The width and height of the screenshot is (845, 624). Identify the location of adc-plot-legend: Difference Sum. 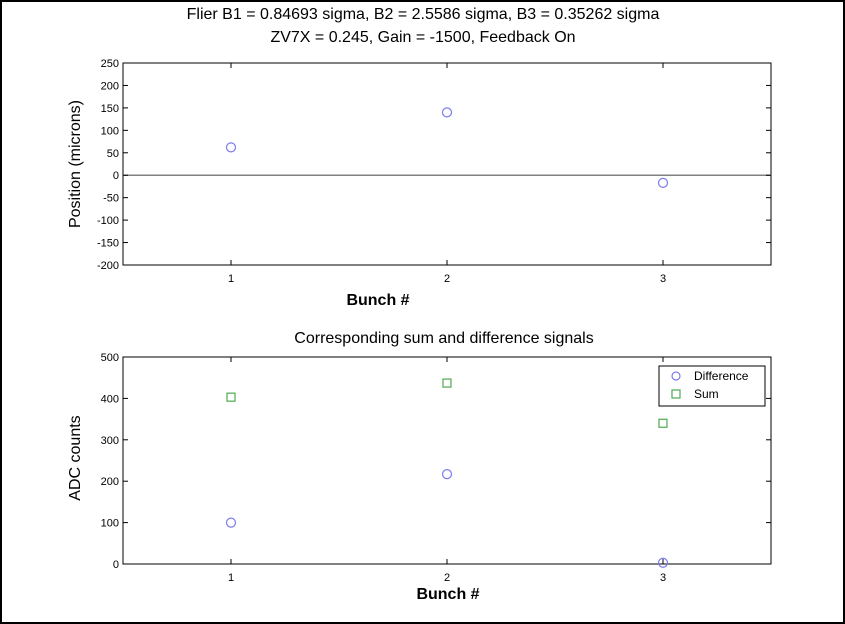
(712, 386).